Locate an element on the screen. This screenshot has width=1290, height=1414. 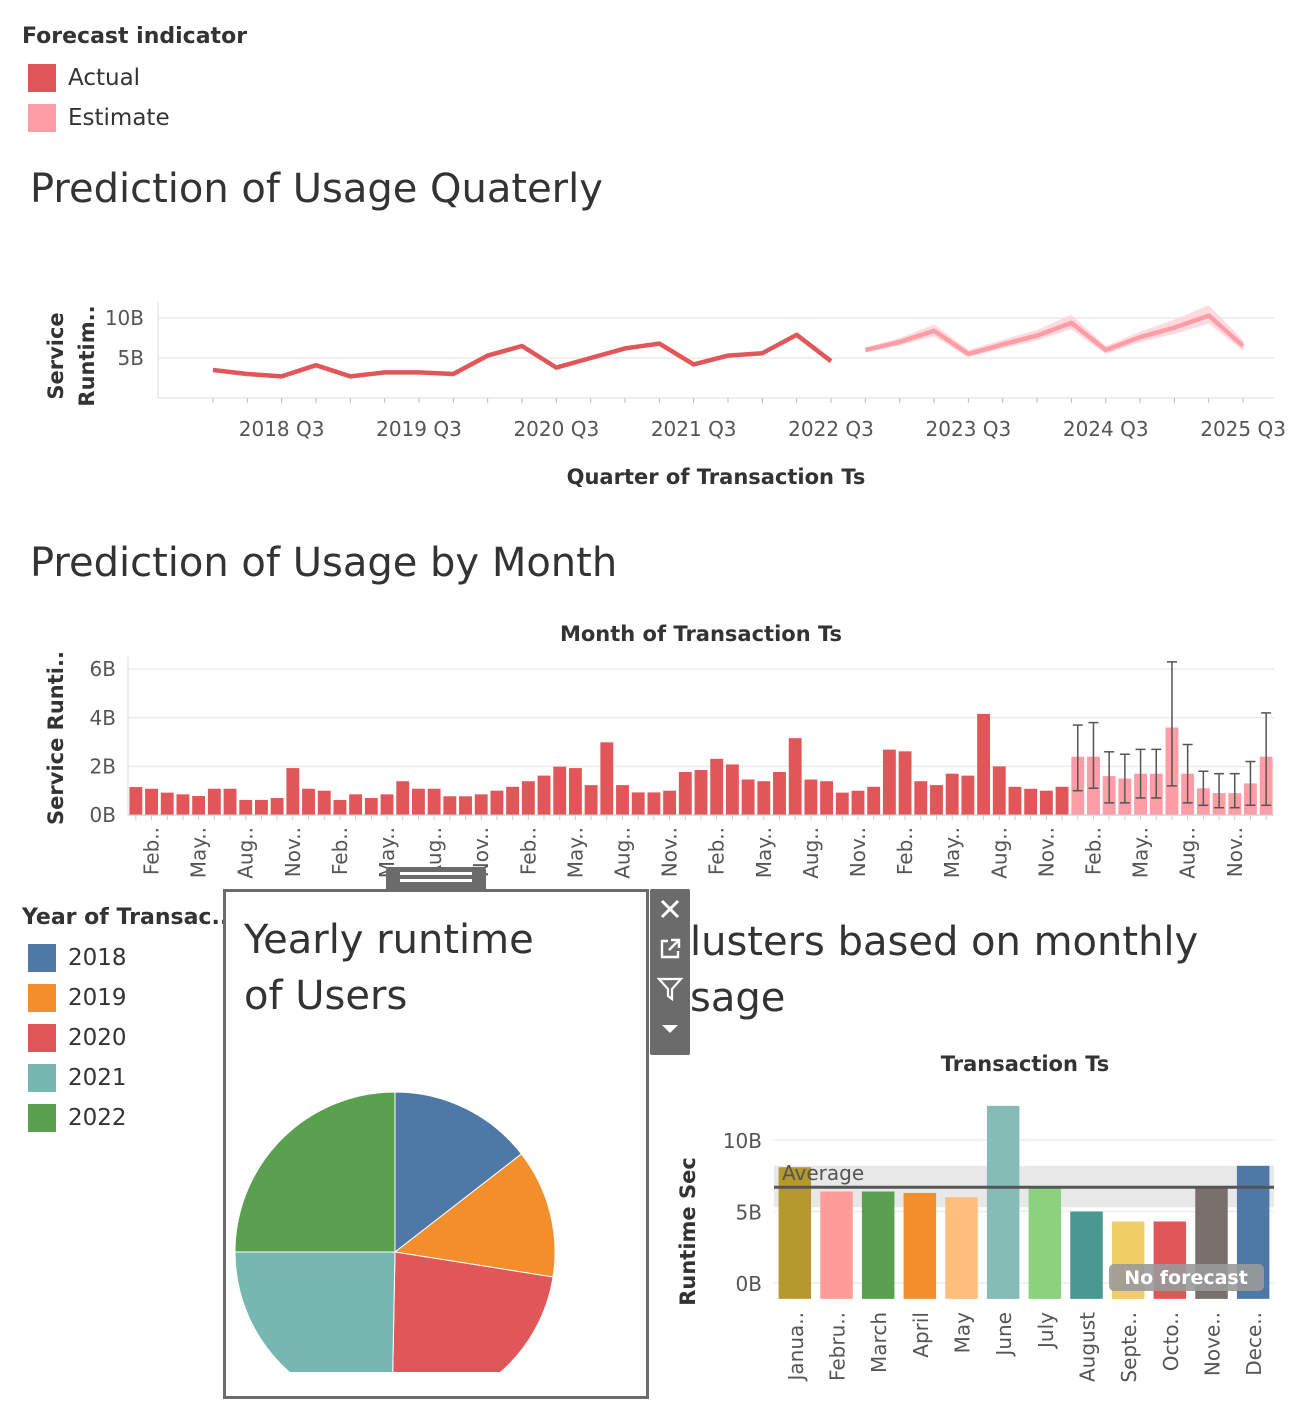
pie-chart is located at coordinates (436, 1202).